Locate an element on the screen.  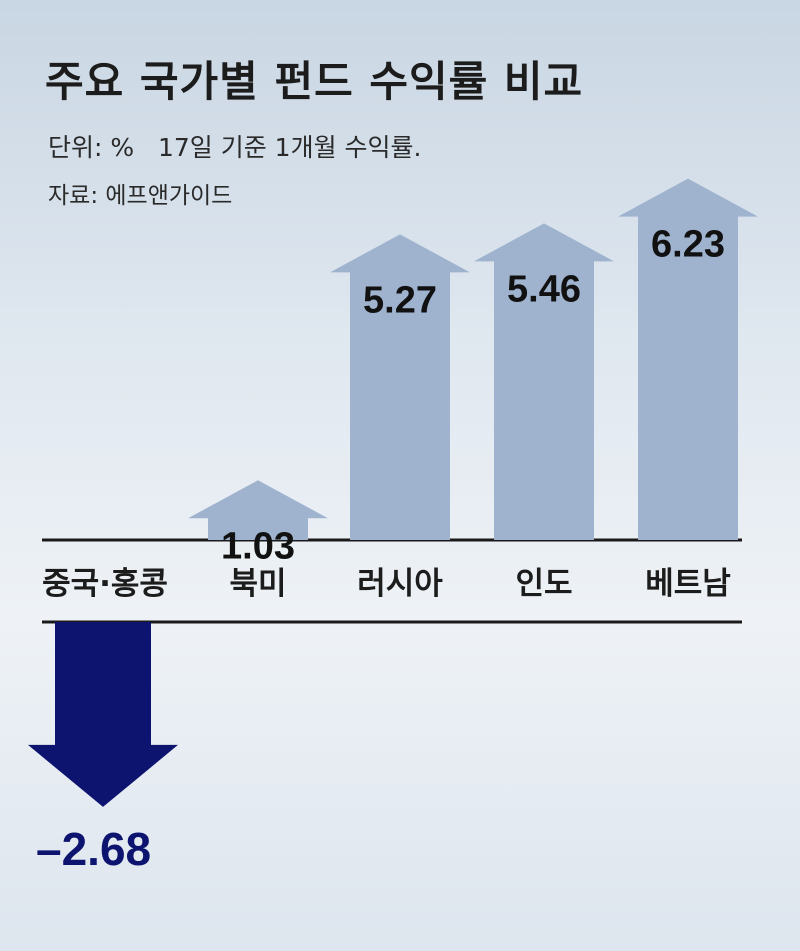
data-label-1: –2.68 is located at coordinates (93, 849).